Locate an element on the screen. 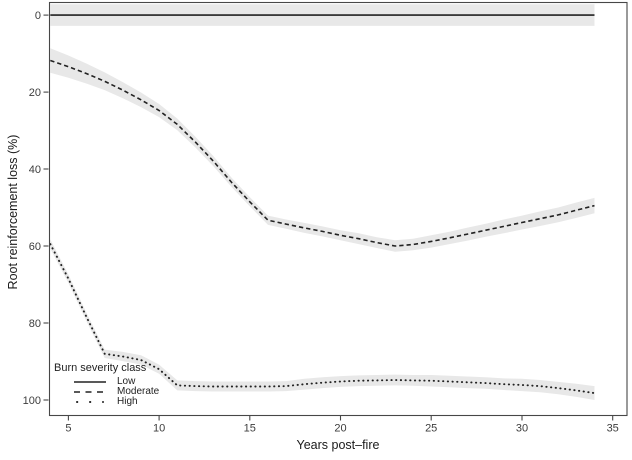 The width and height of the screenshot is (632, 460). y-tick-label: 60 is located at coordinates (35, 247).